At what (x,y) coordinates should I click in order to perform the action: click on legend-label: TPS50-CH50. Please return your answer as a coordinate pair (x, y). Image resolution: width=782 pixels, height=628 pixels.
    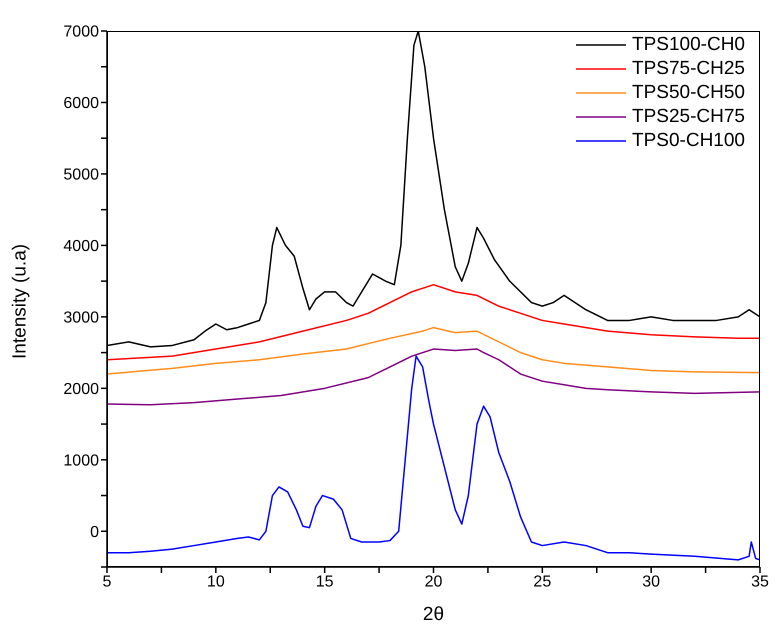
    Looking at the image, I should click on (688, 93).